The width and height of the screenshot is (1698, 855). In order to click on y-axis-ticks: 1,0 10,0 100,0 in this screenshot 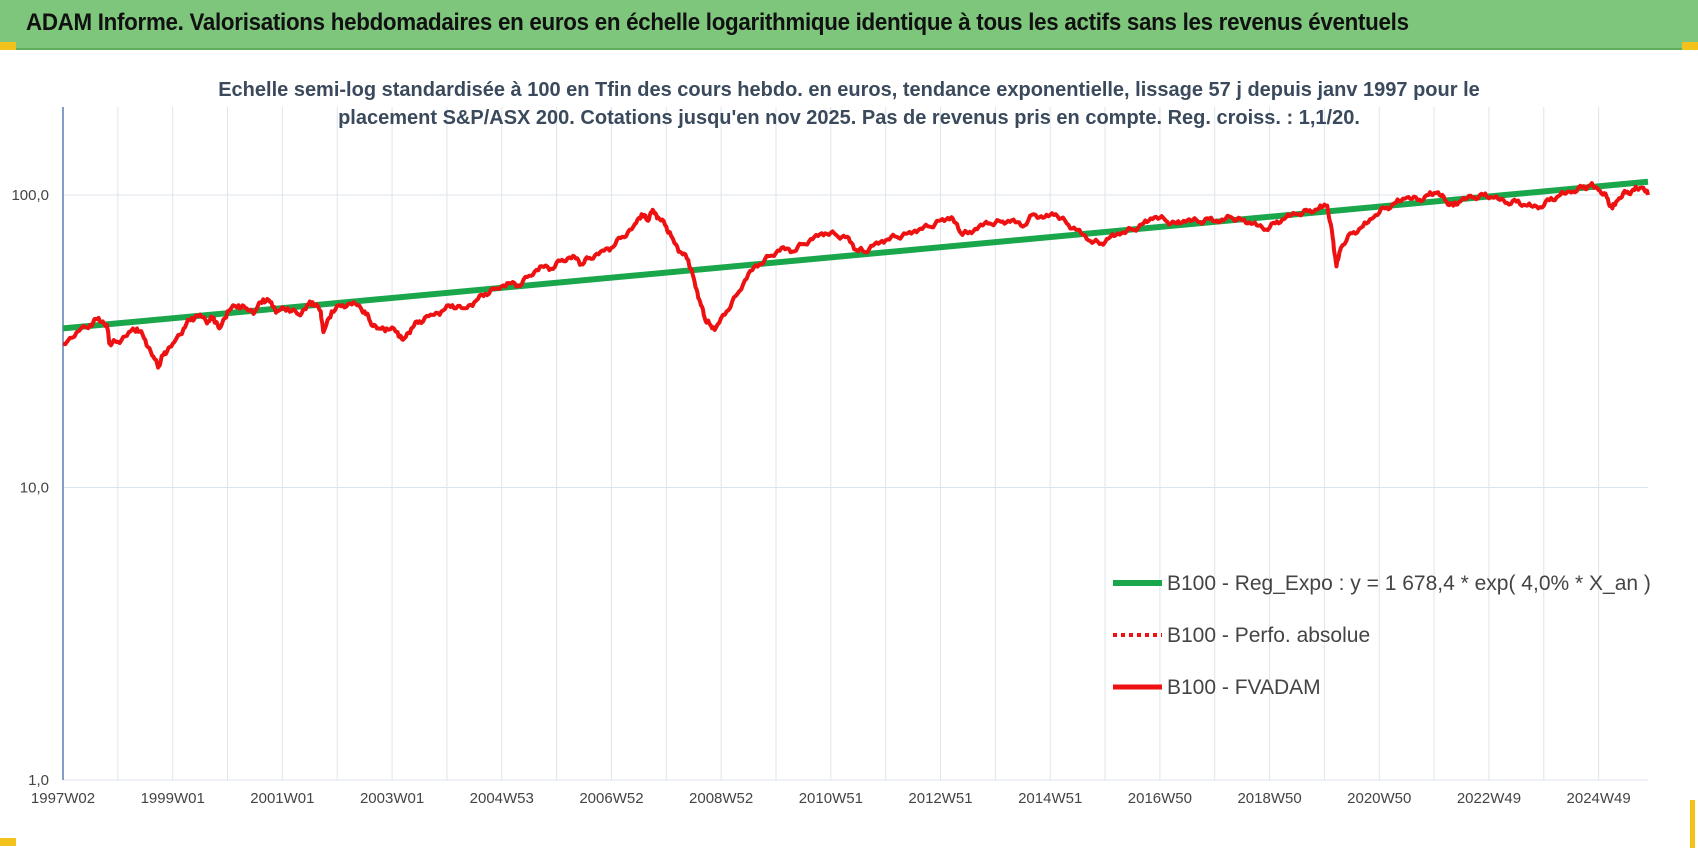, I will do `click(30, 488)`.